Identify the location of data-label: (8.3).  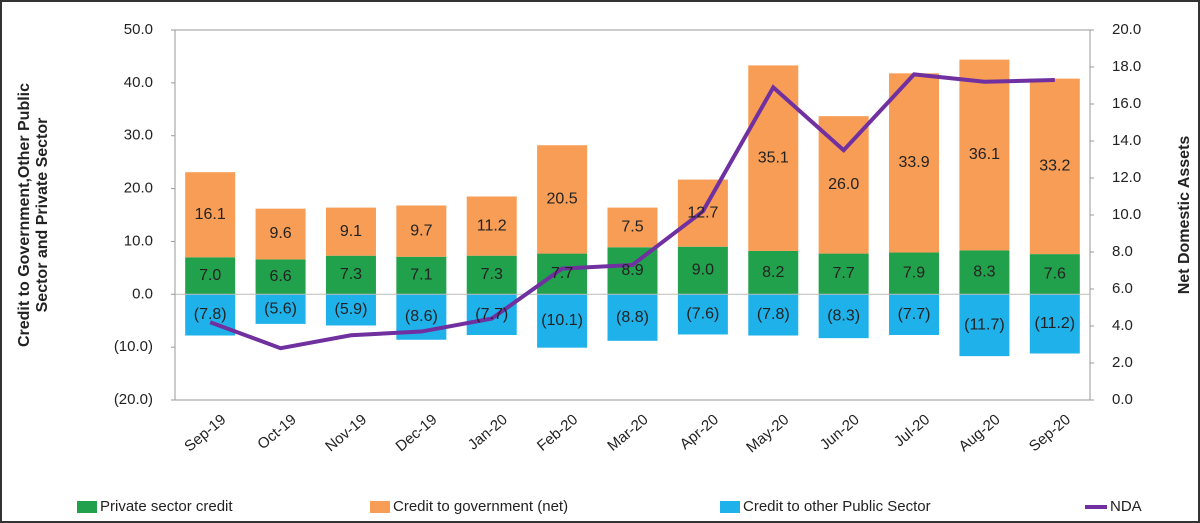
(843, 315).